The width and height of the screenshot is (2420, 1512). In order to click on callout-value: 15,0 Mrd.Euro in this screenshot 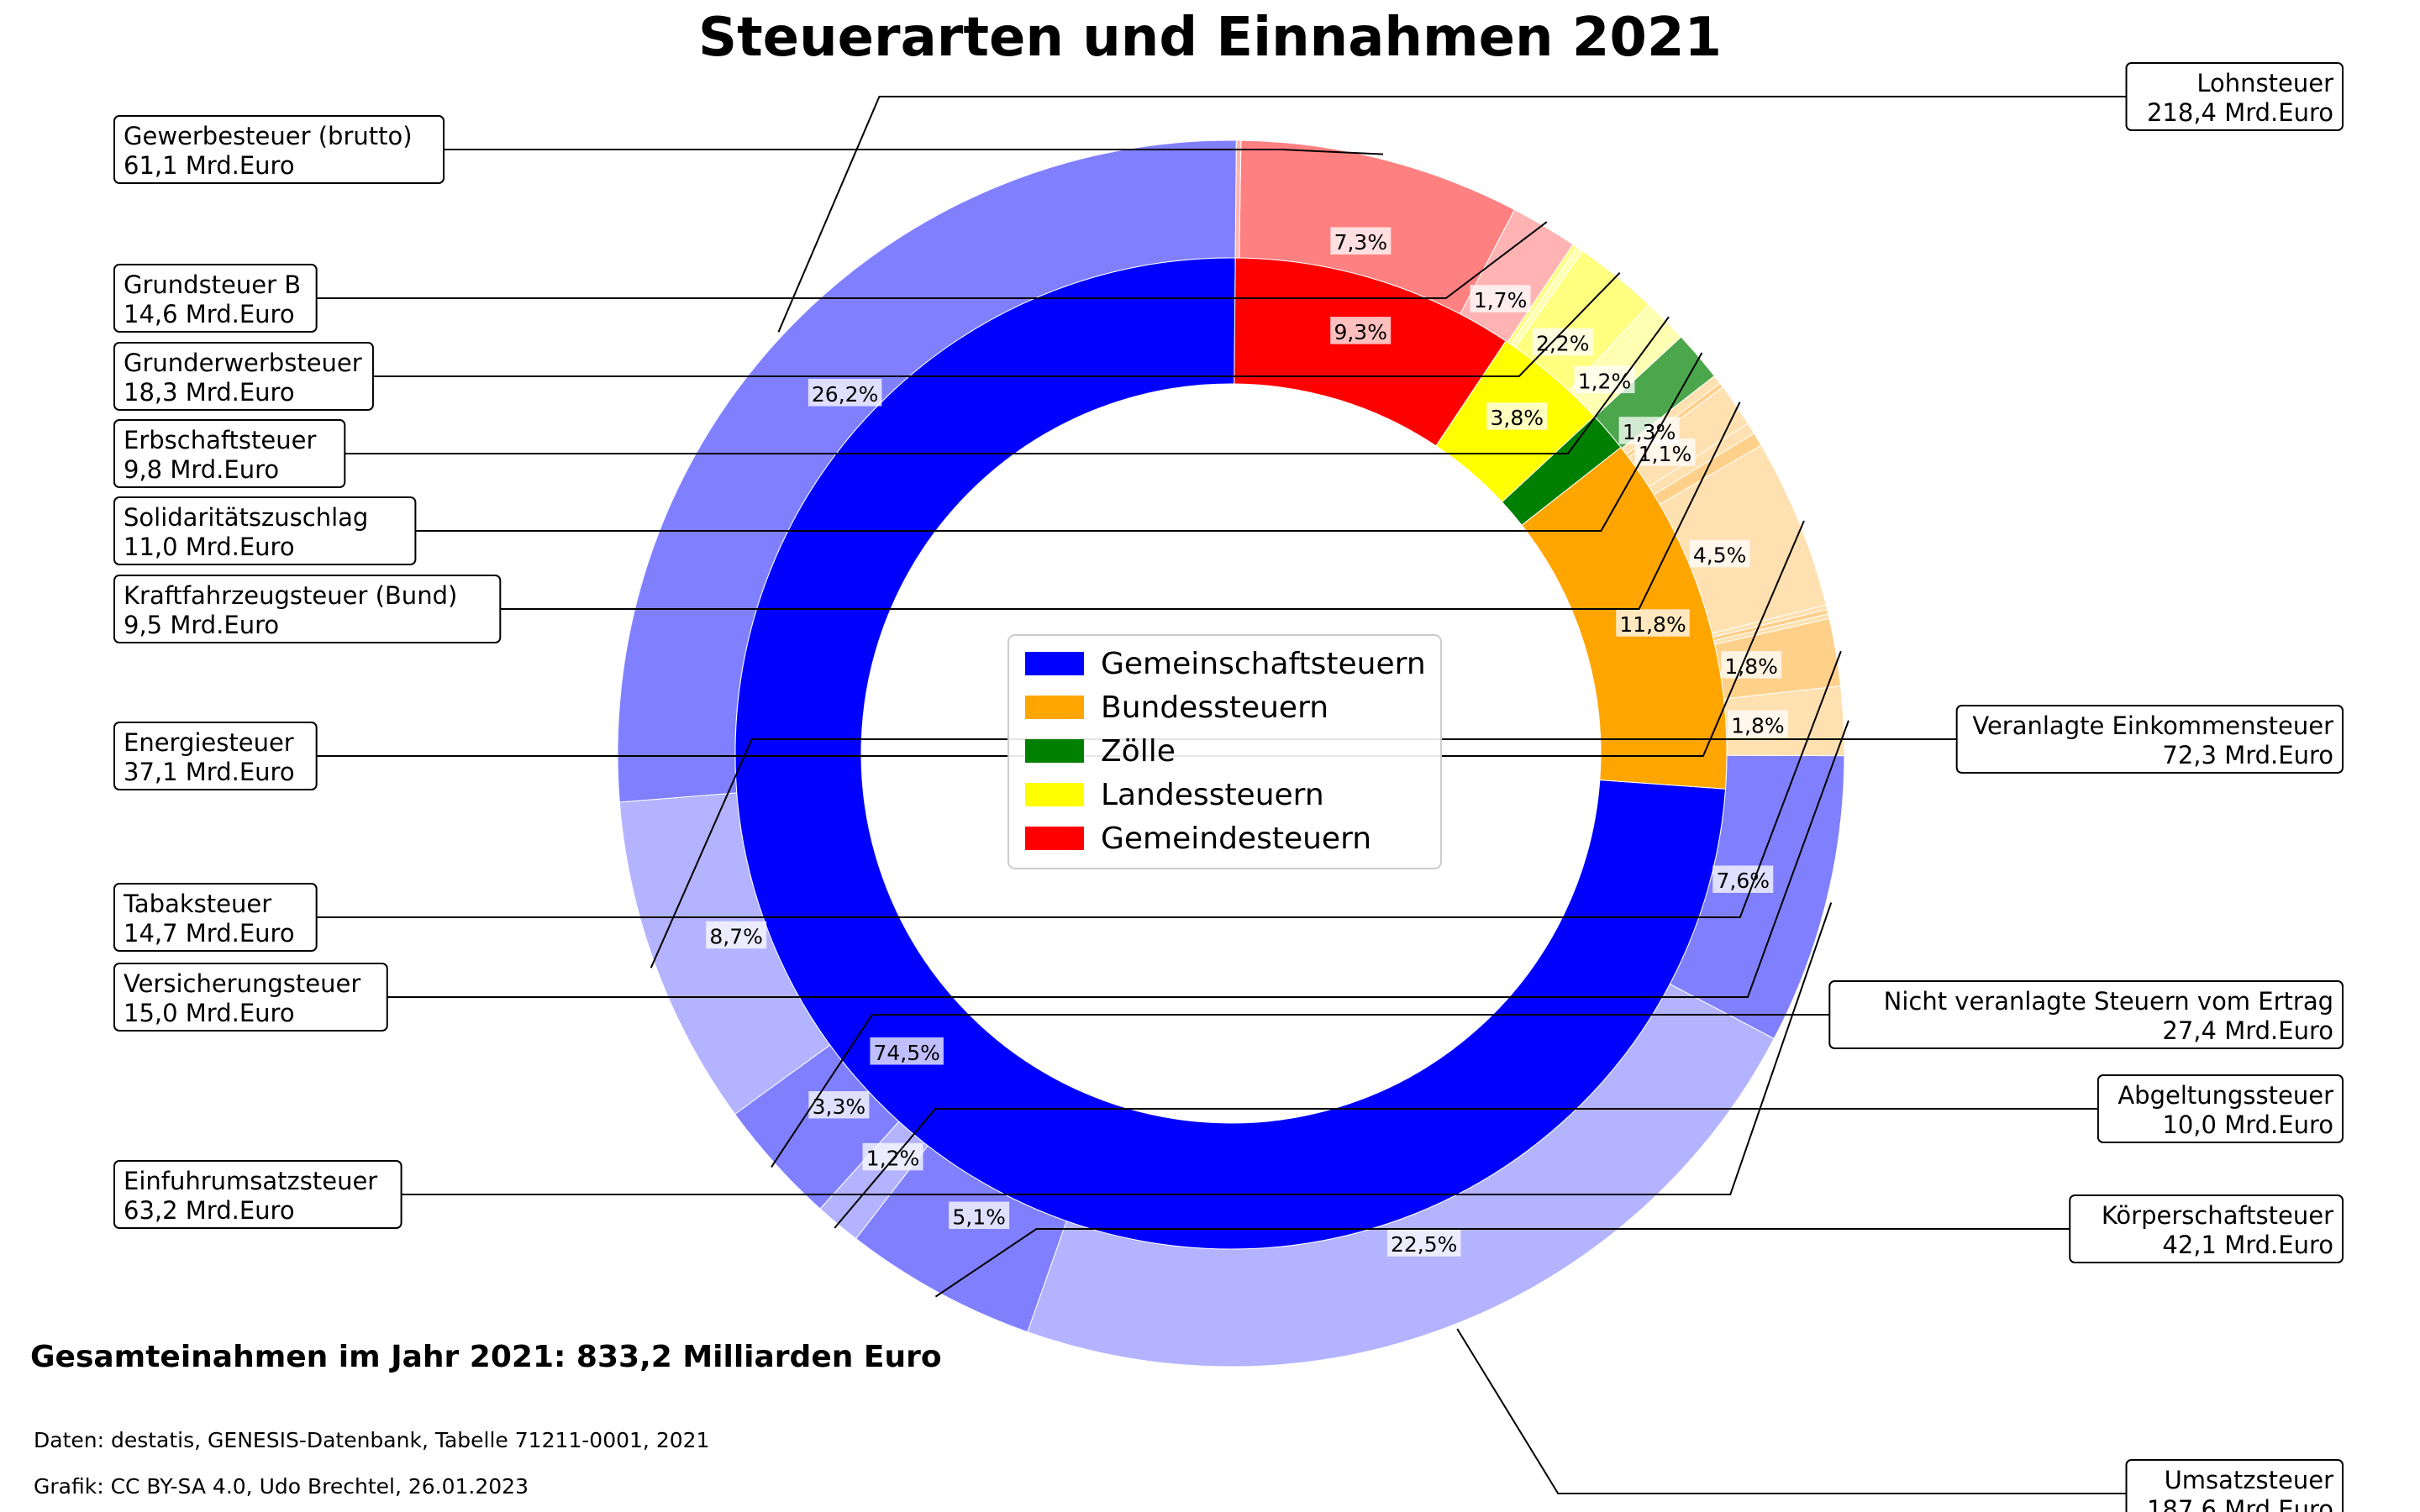, I will do `click(210, 1013)`.